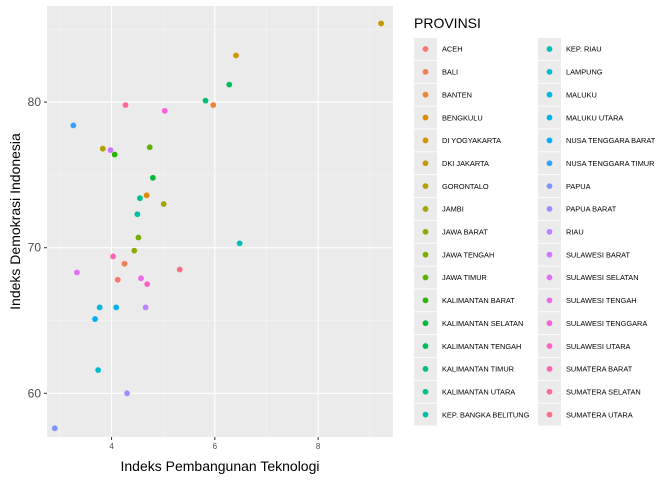 This screenshot has width=672, height=480. Describe the element at coordinates (219, 466) in the screenshot. I see `x-axis-title: Indeks Pembangunan Teknologi` at that location.